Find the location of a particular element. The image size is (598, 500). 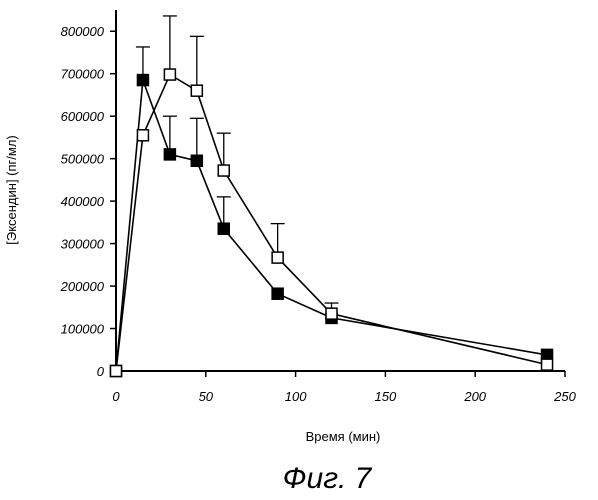

y-tick-label: 500000 is located at coordinates (83, 159).